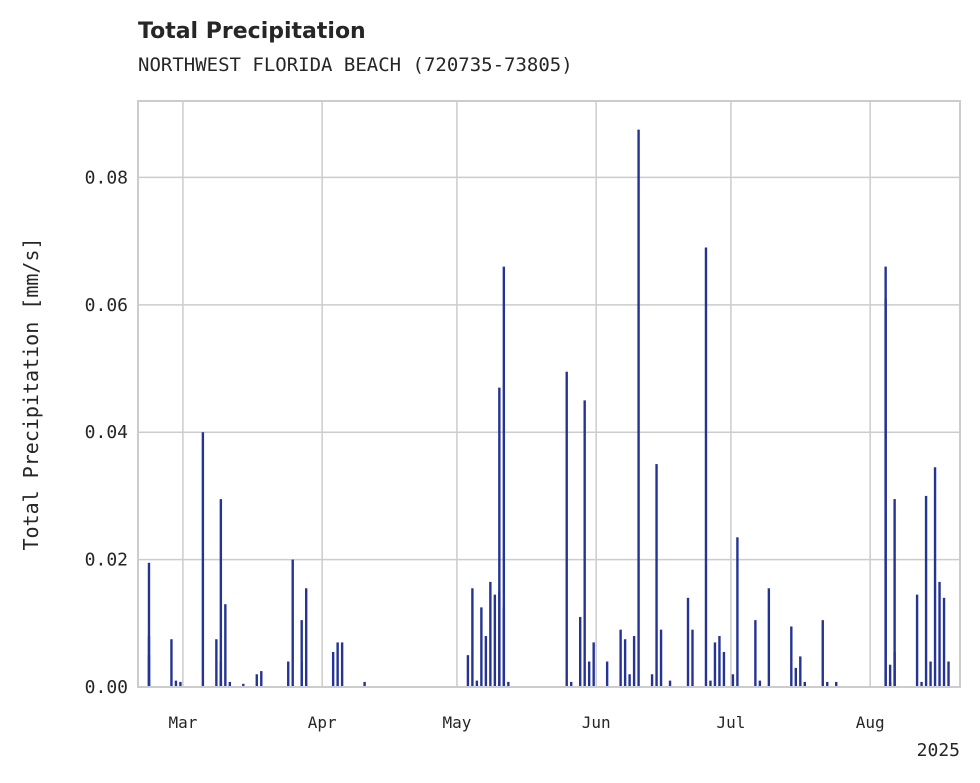 The width and height of the screenshot is (980, 783). Describe the element at coordinates (938, 750) in the screenshot. I see `x-axis-year-label: 2025` at that location.